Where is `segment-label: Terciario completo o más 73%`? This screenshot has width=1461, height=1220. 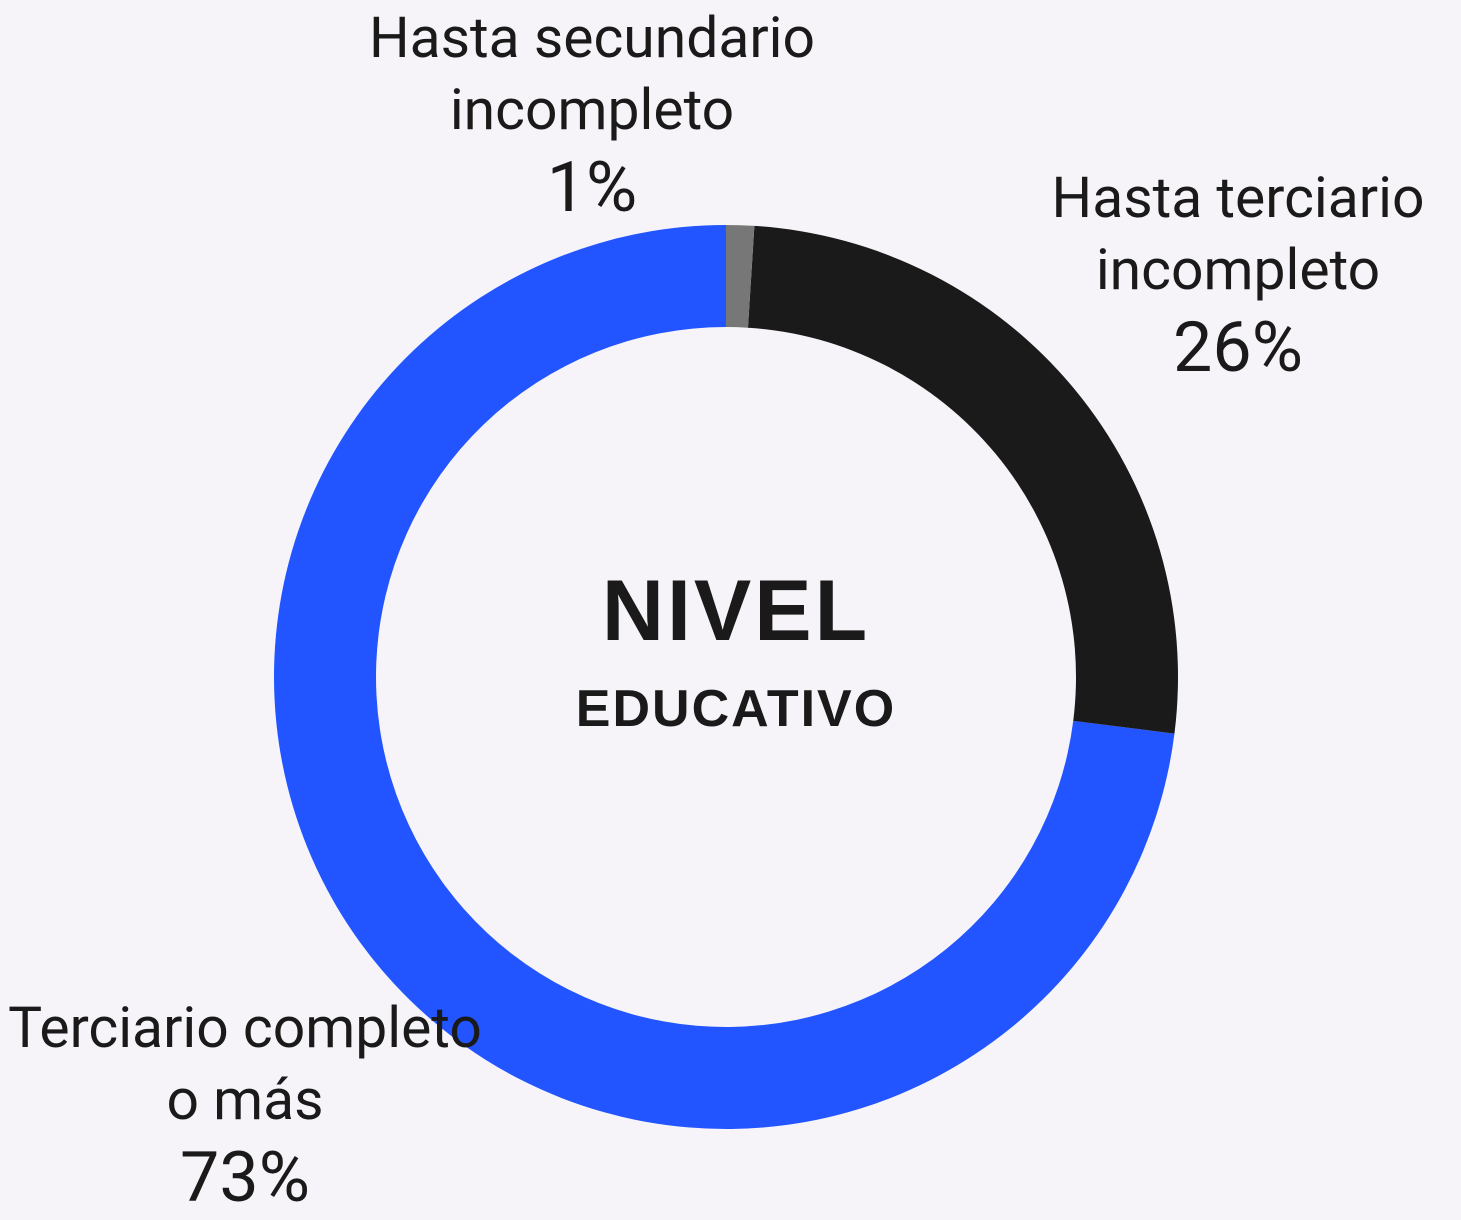
segment-label: Terciario completo o más 73% is located at coordinates (247, 1106).